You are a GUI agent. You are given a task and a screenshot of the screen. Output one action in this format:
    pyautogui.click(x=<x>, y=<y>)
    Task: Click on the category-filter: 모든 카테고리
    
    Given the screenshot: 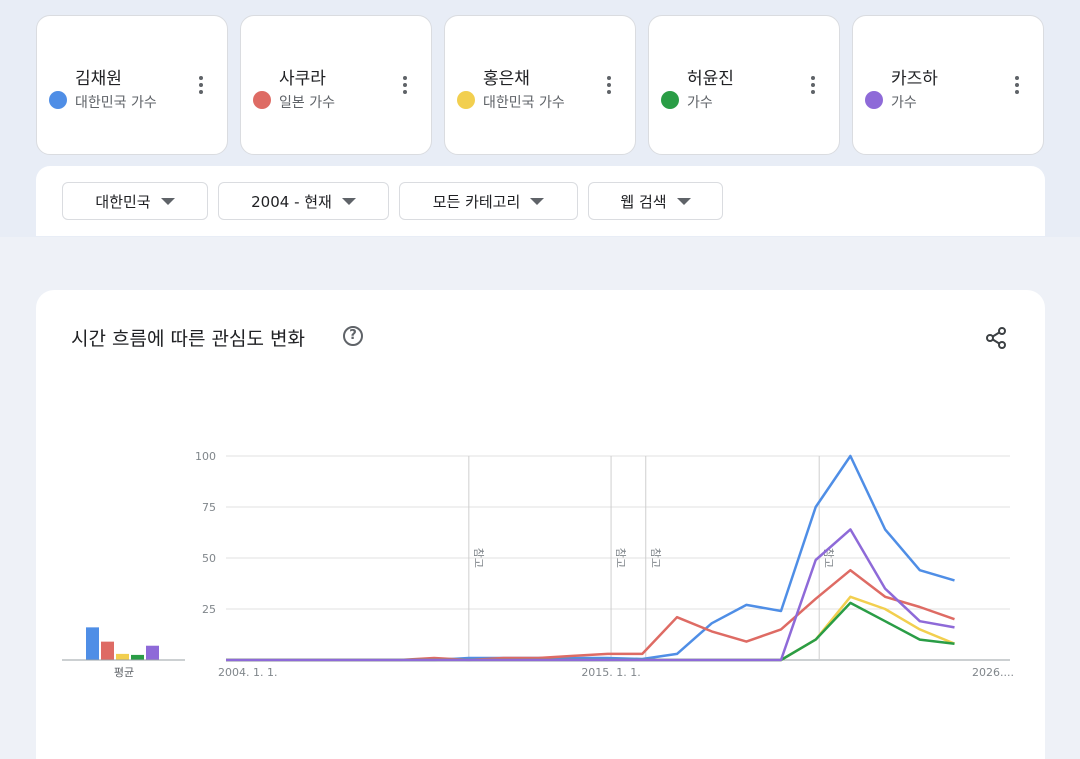 What is the action you would take?
    pyautogui.click(x=488, y=201)
    